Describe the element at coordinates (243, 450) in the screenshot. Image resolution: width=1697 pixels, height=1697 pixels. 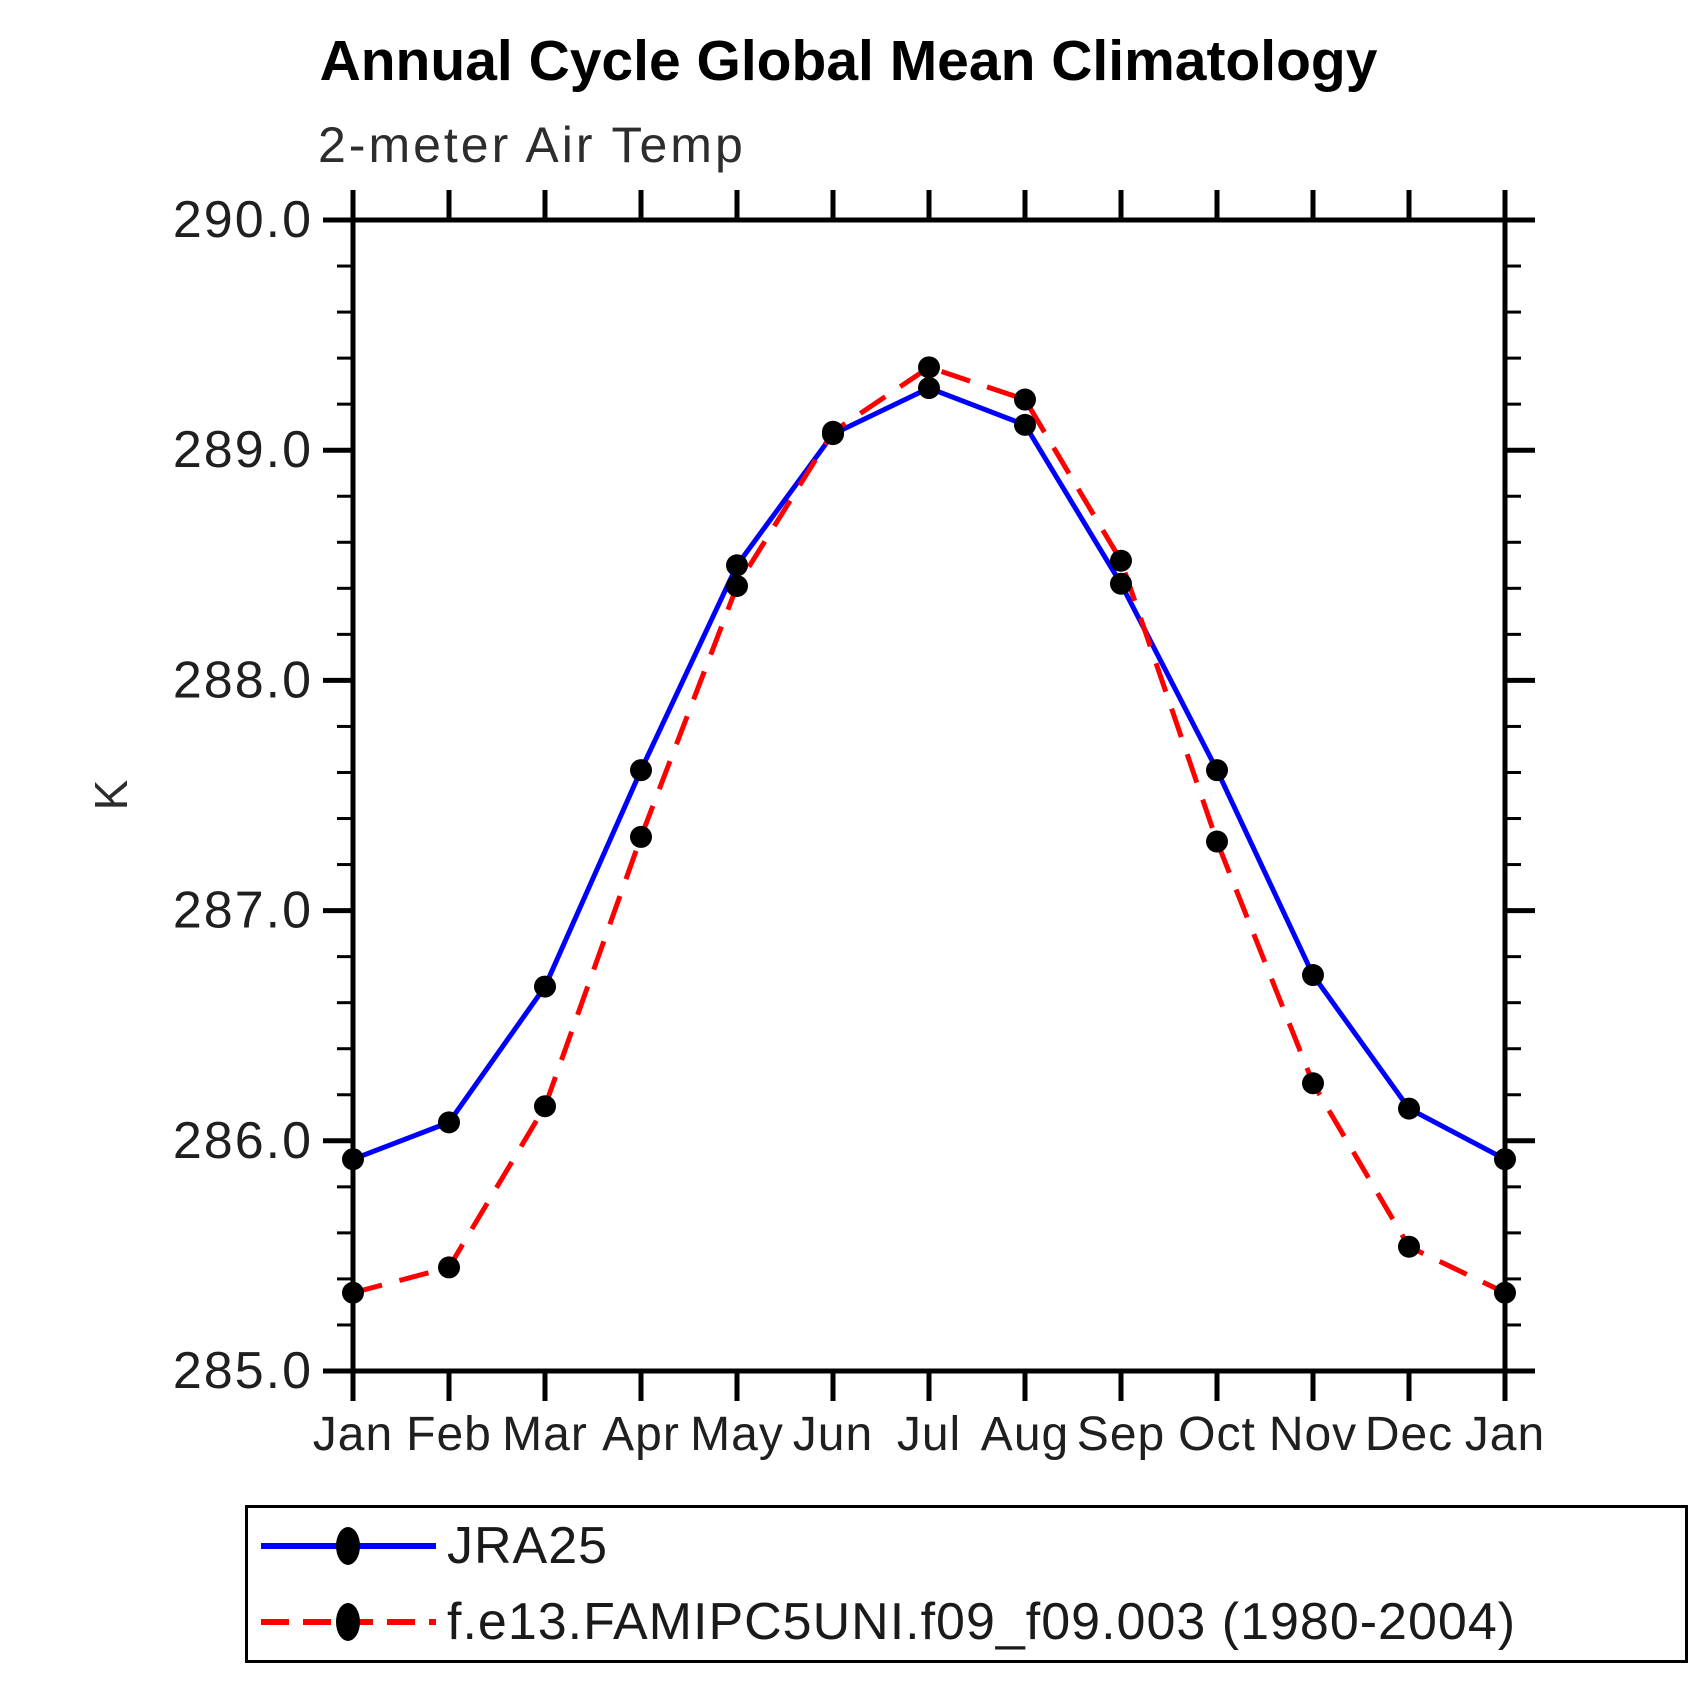
I see `y-tick-label: 289.0` at that location.